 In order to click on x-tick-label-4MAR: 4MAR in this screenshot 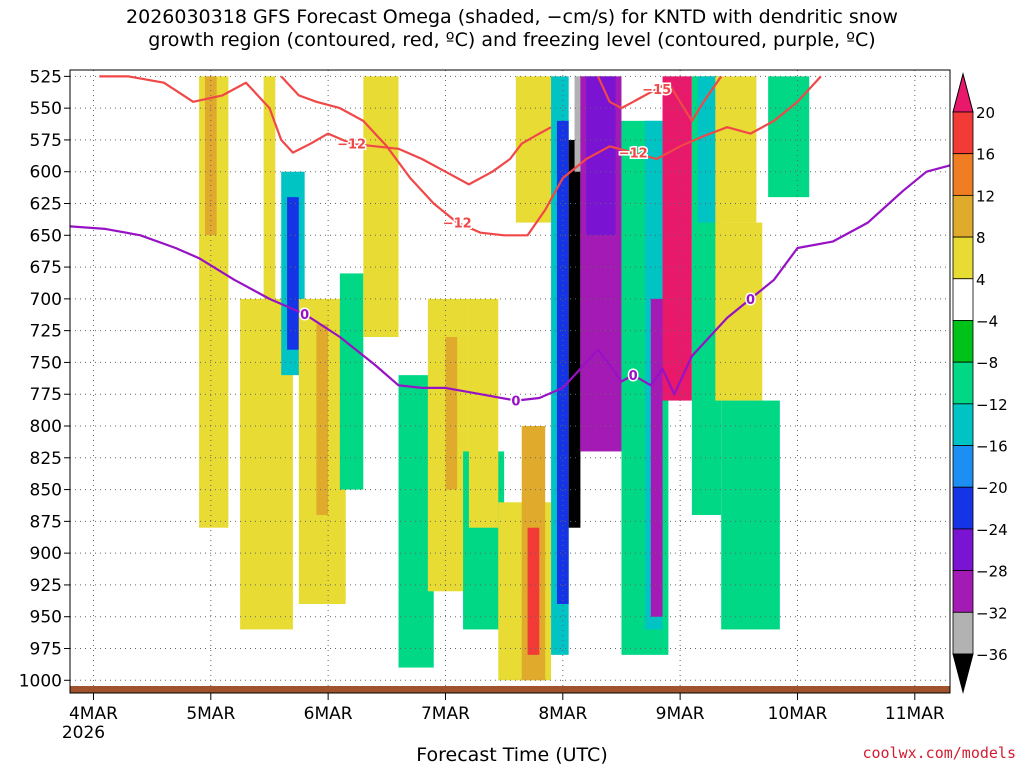, I will do `click(93, 714)`.